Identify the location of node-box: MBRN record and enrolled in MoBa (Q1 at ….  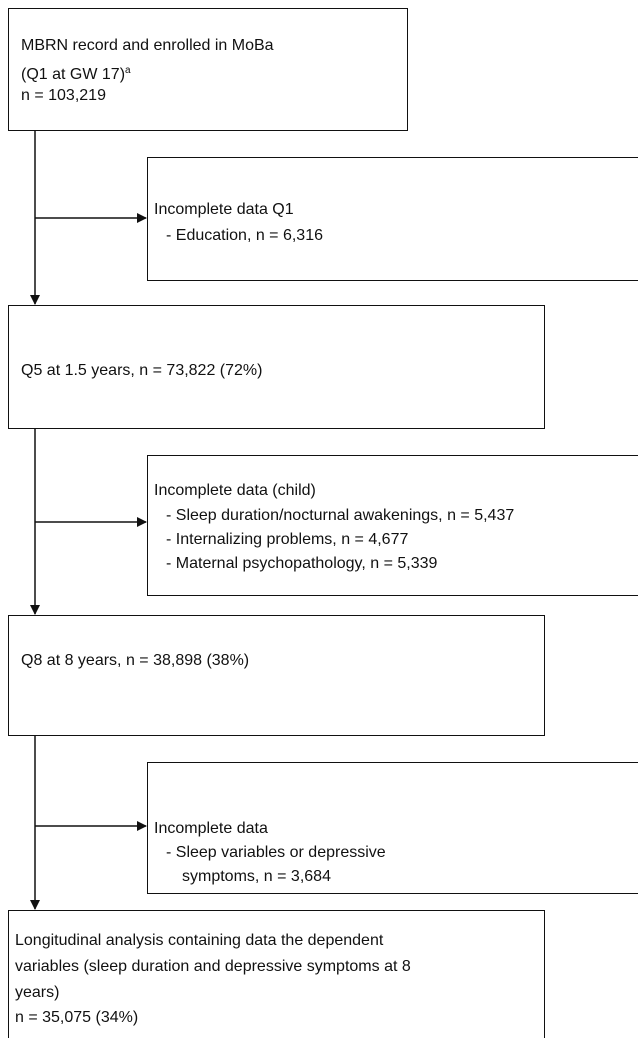
(208, 69).